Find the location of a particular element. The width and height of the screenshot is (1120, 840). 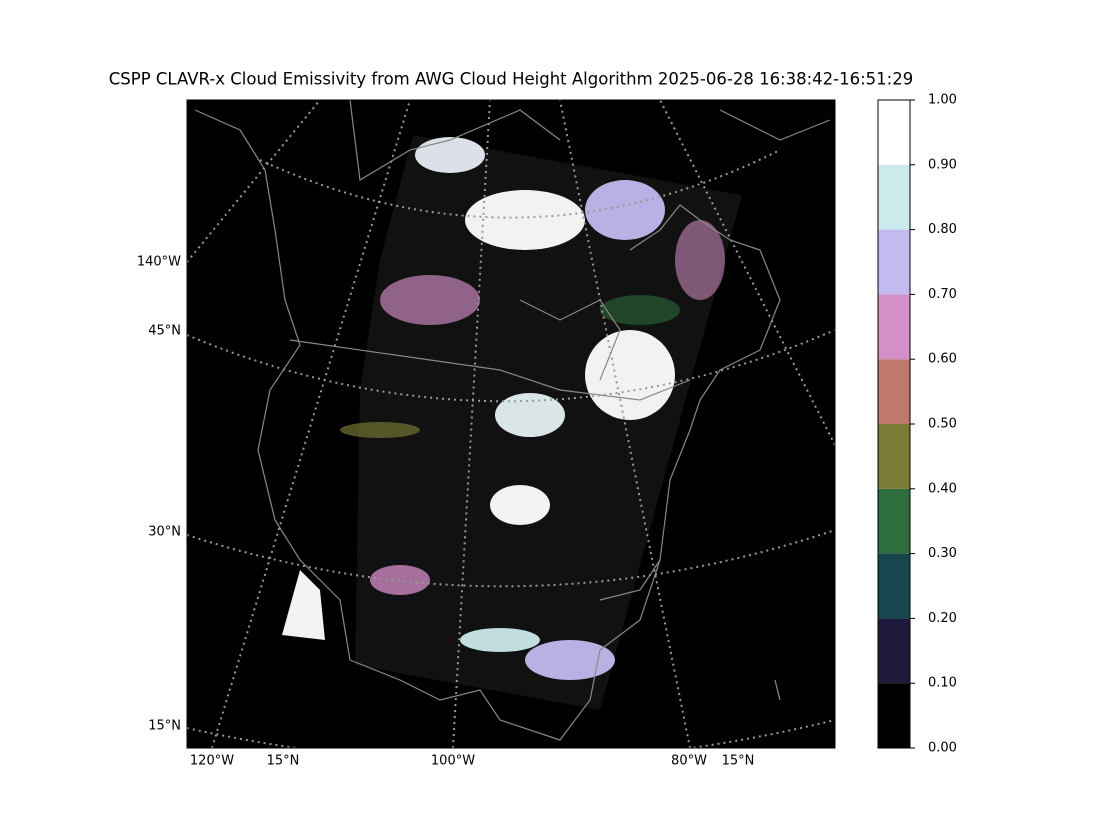

colorbar-tick-label: 0.10 is located at coordinates (942, 683).